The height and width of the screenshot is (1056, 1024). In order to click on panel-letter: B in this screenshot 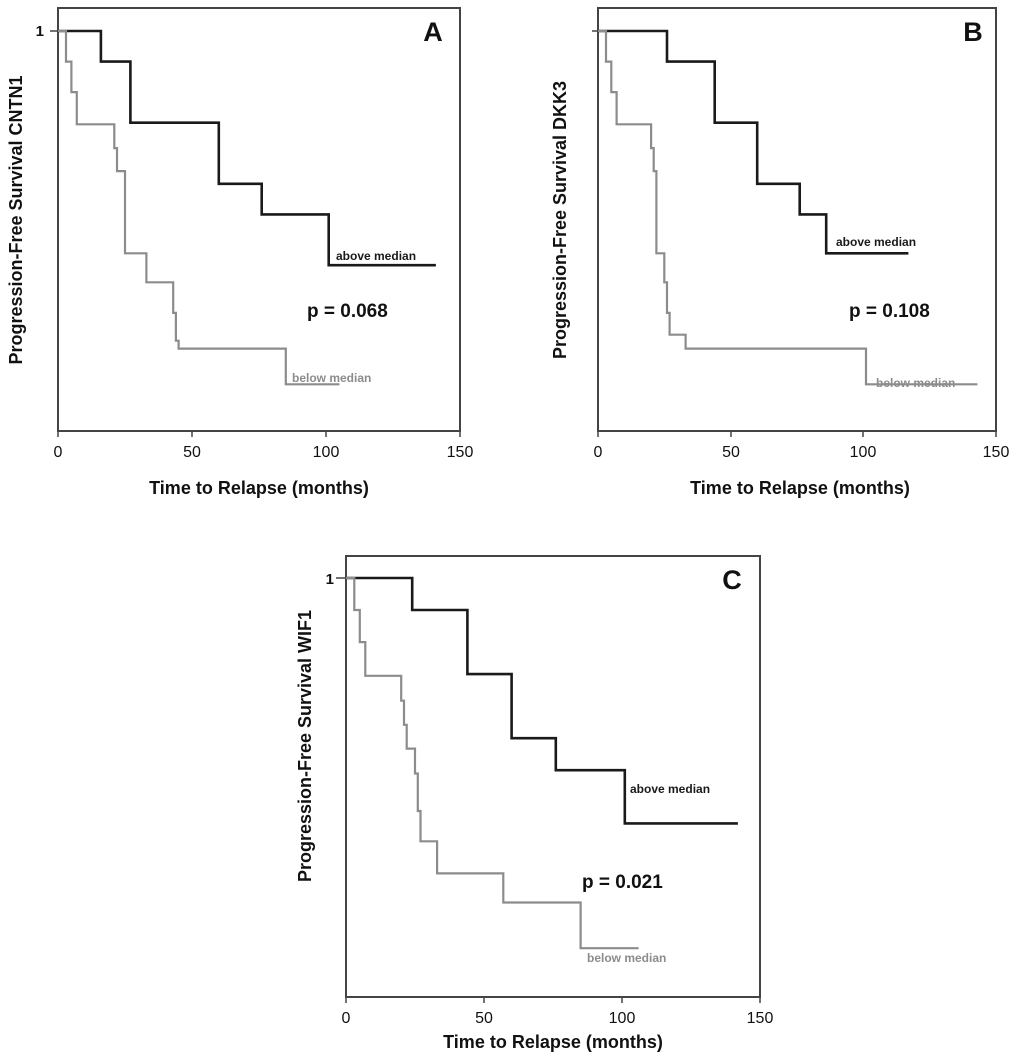, I will do `click(973, 32)`.